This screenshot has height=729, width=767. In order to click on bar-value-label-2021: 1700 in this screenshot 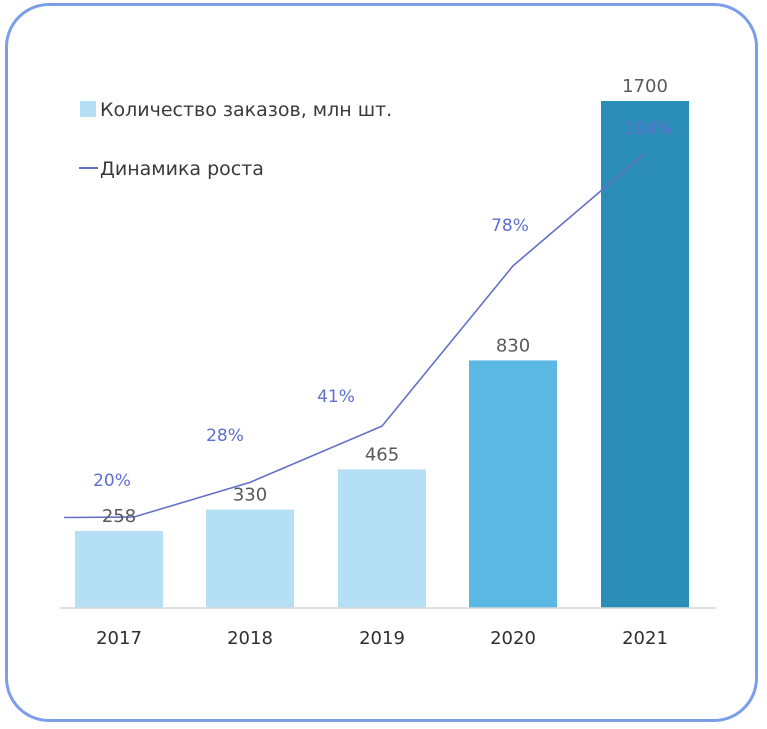, I will do `click(645, 86)`.